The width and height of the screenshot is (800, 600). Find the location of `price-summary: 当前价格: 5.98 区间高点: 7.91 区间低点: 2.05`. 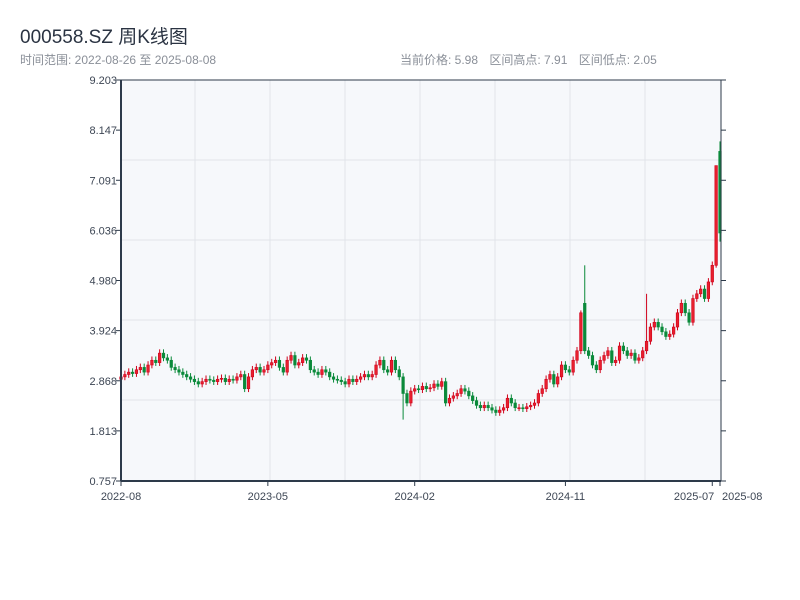

price-summary: 当前价格: 5.98 区间高点: 7.91 区间低点: 2.05 is located at coordinates (532, 59).